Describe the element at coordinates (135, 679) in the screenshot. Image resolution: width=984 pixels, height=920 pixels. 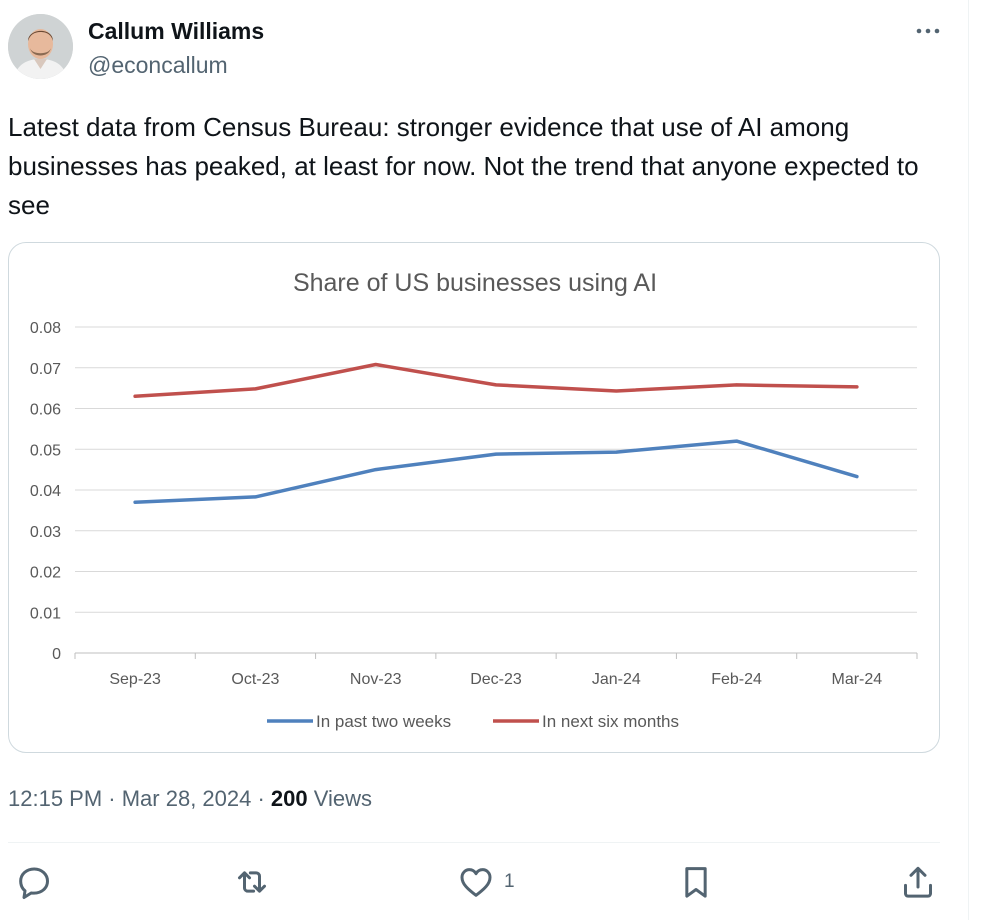
I see `x-tick-label: Sep-23` at that location.